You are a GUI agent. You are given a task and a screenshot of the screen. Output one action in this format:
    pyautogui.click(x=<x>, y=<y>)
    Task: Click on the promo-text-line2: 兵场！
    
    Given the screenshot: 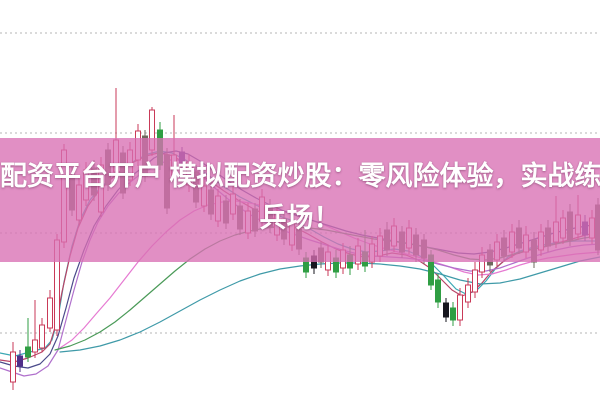 What is the action you would take?
    pyautogui.click(x=300, y=218)
    